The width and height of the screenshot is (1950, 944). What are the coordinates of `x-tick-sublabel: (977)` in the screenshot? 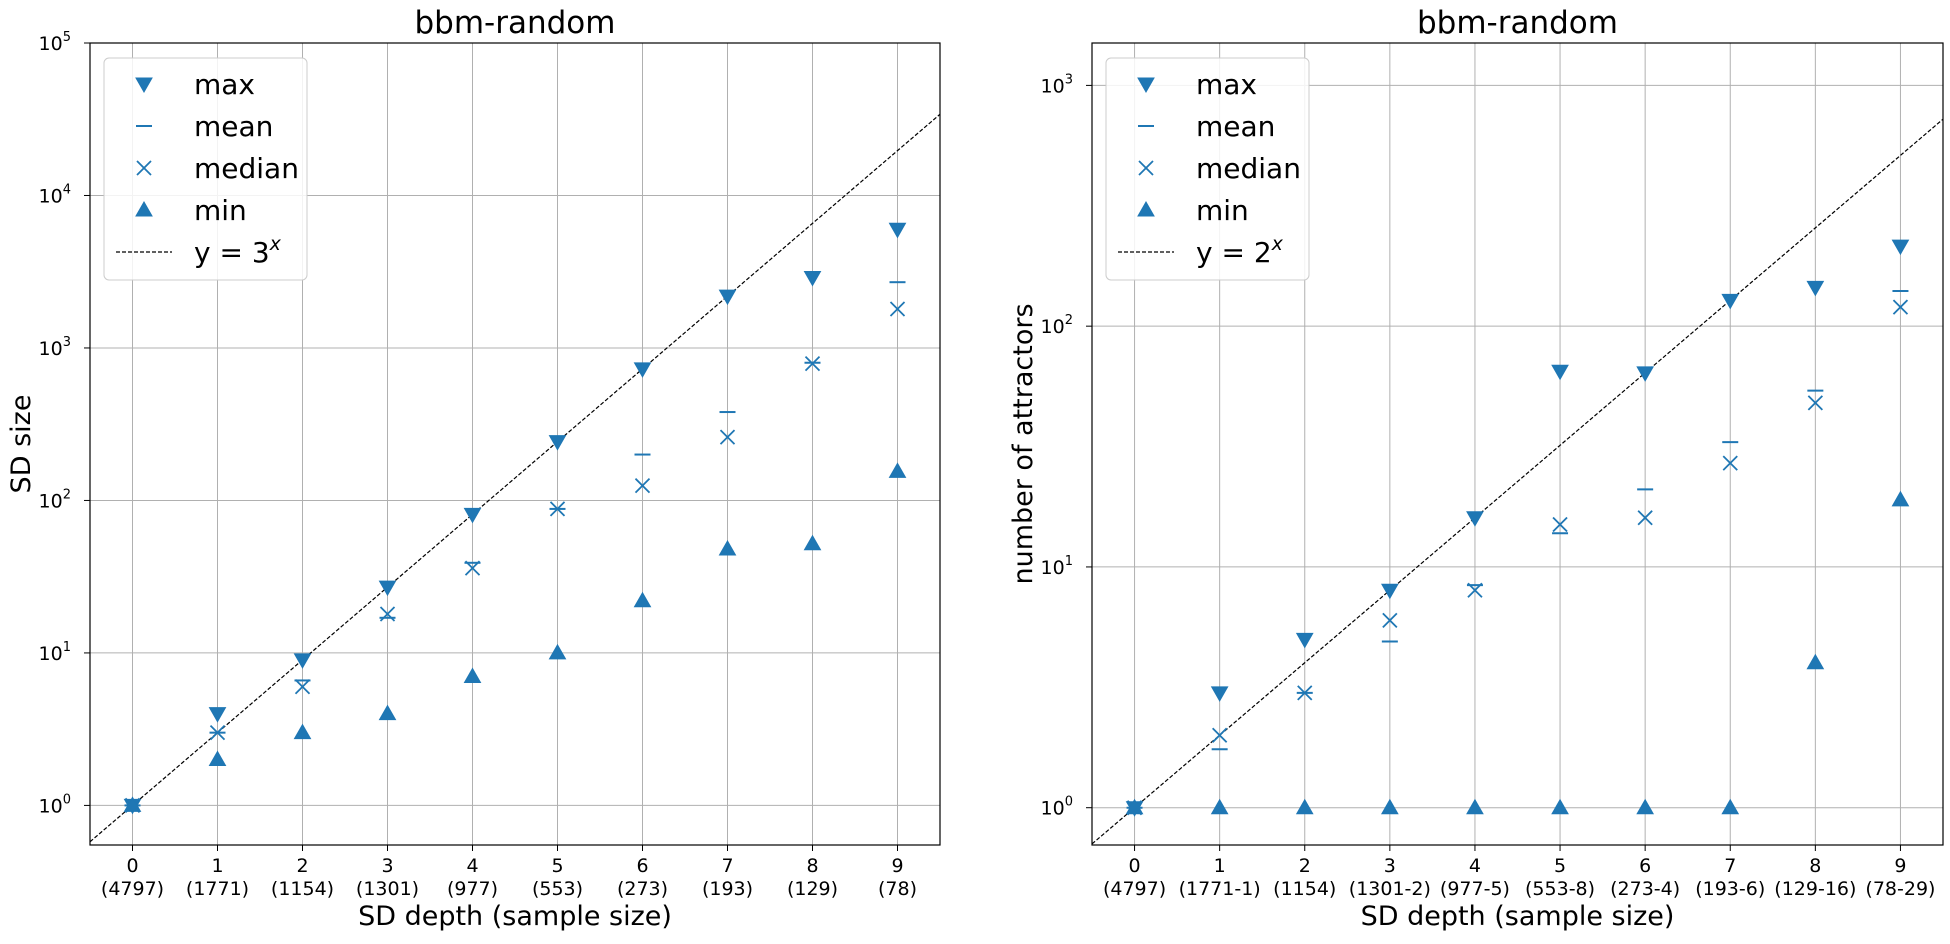 It's located at (472, 889).